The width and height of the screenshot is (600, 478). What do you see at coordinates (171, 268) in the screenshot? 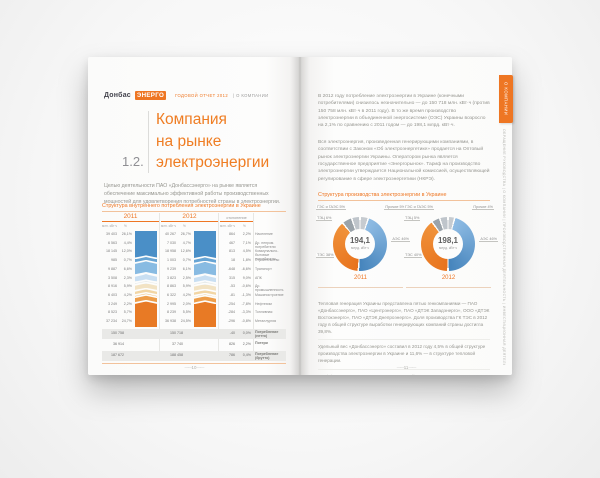
I see `value-2012: 9 239` at bounding box center [171, 268].